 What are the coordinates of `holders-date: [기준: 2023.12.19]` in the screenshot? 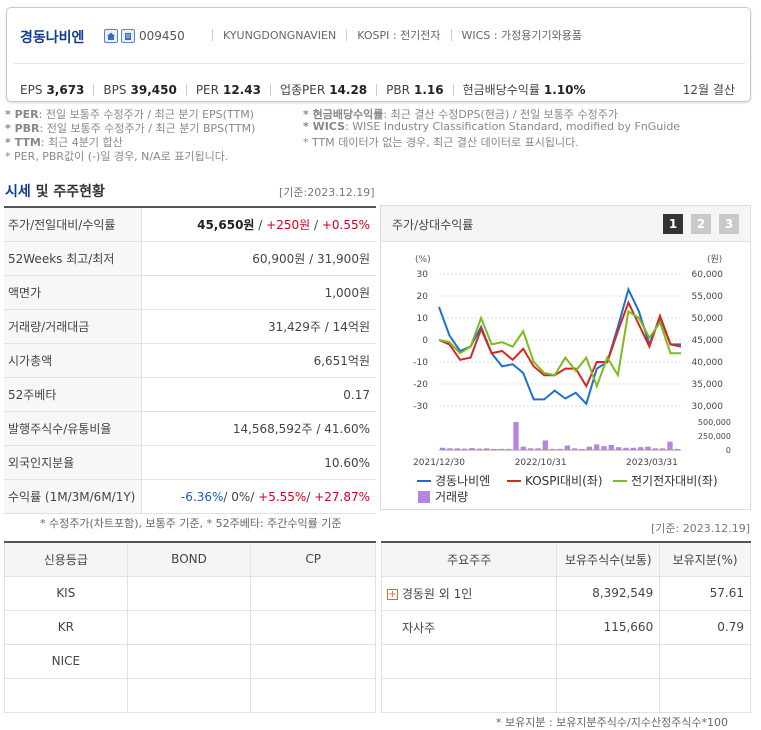 It's located at (701, 528).